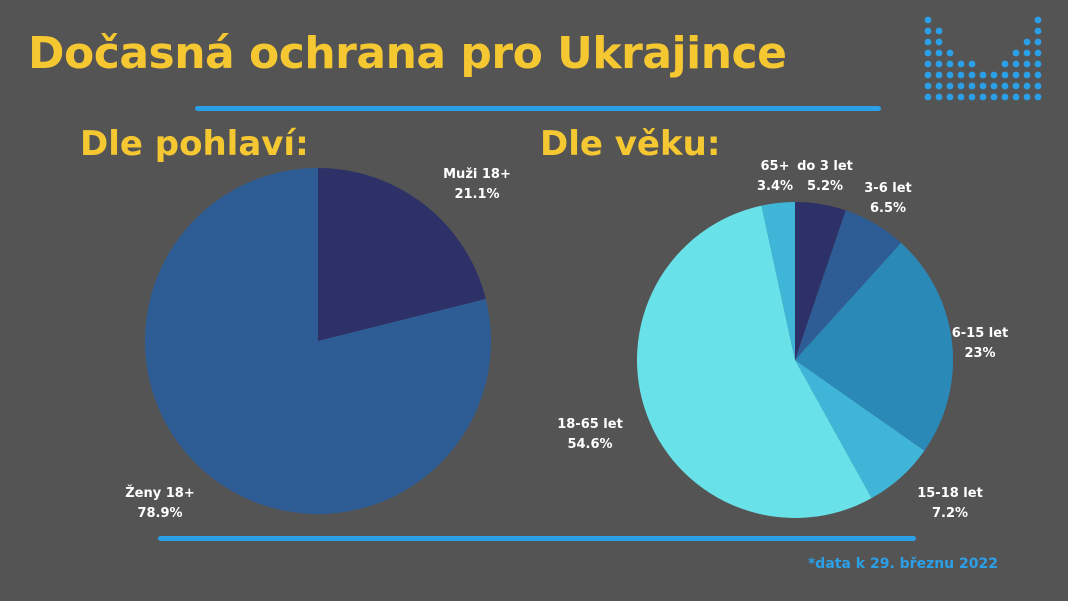 Image resolution: width=1068 pixels, height=601 pixels. What do you see at coordinates (407, 53) in the screenshot?
I see `page-title: Dočasná ochrana pro Ukrajince` at bounding box center [407, 53].